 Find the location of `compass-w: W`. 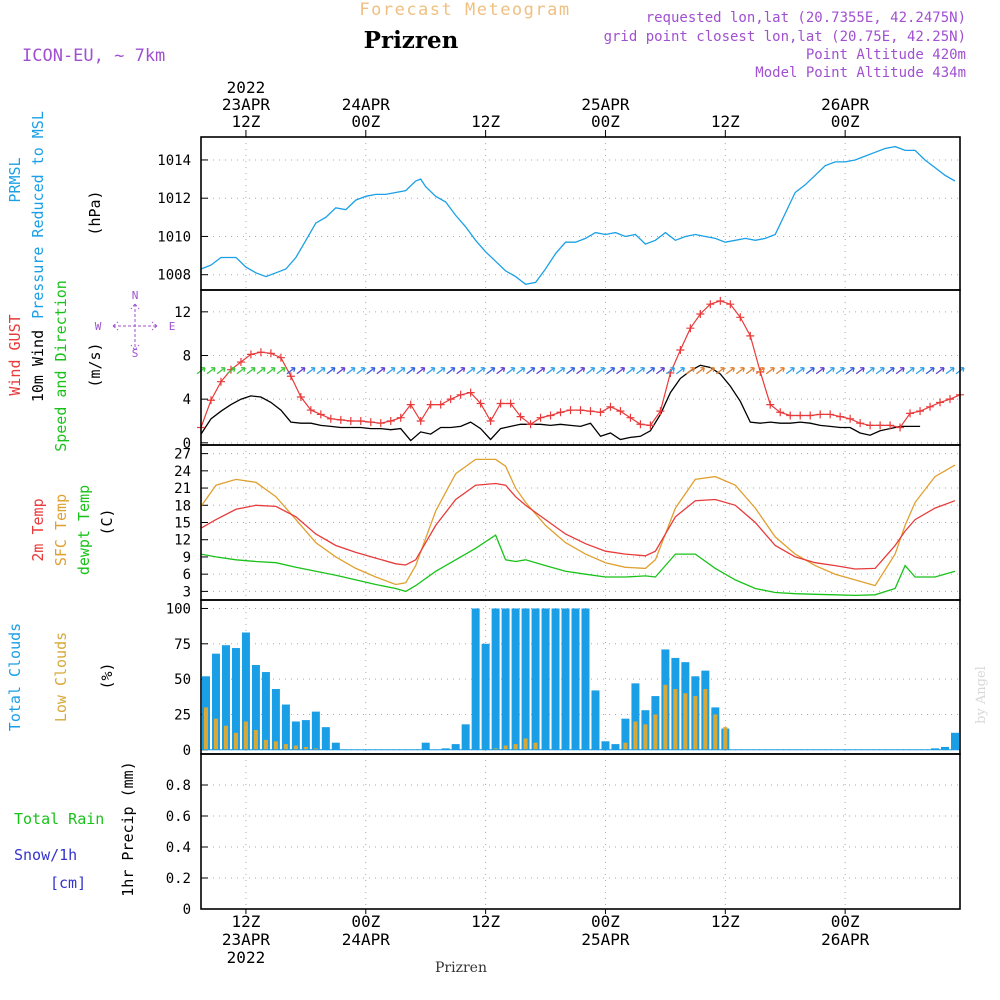

compass-w: W is located at coordinates (98, 326).